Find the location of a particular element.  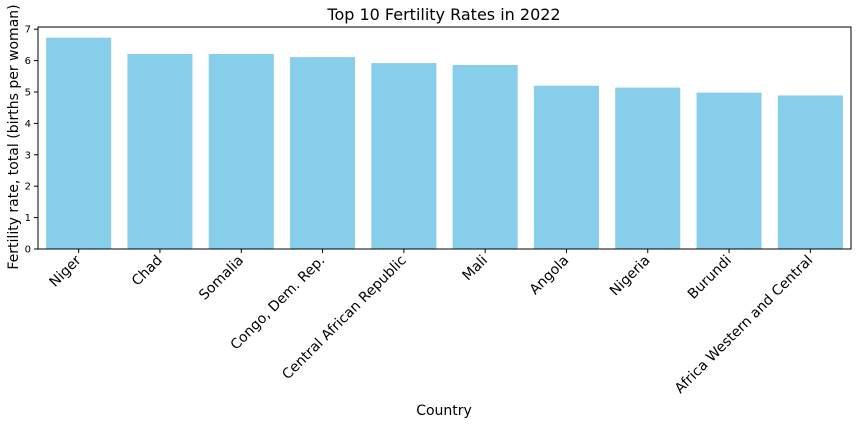

y-tick-label: 3 is located at coordinates (28, 155).